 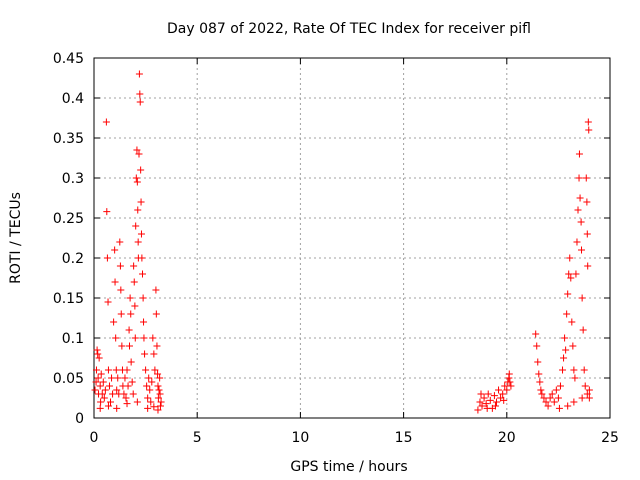 What do you see at coordinates (68, 59) in the screenshot?
I see `y-tick-label: 0.45` at bounding box center [68, 59].